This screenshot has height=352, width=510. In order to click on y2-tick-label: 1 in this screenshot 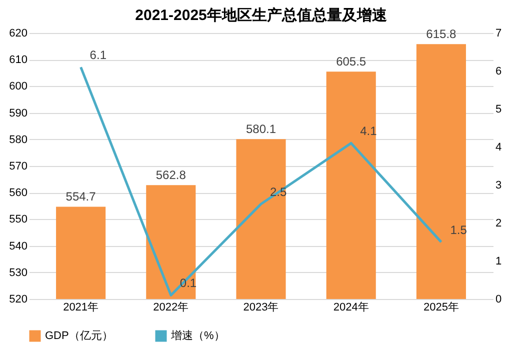, I will do `click(499, 262)`.